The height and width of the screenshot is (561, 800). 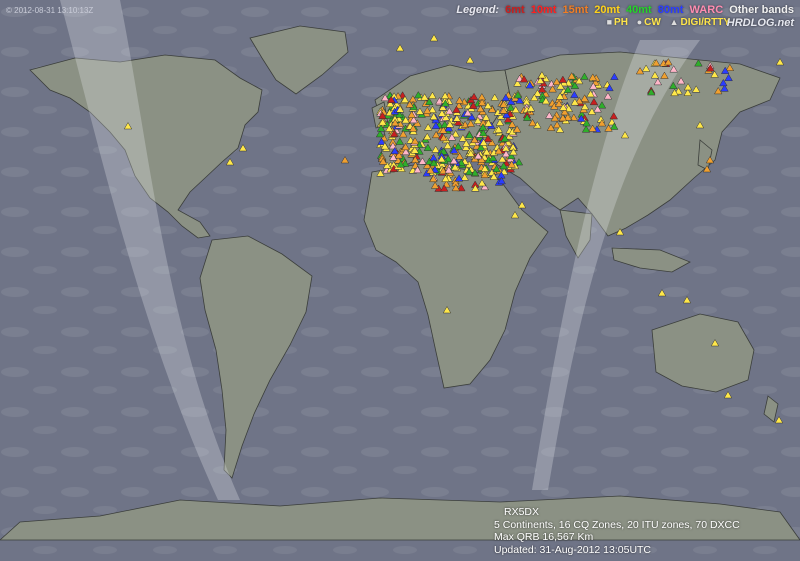 What do you see at coordinates (522, 512) in the screenshot?
I see `station-callsign: RX5DX` at bounding box center [522, 512].